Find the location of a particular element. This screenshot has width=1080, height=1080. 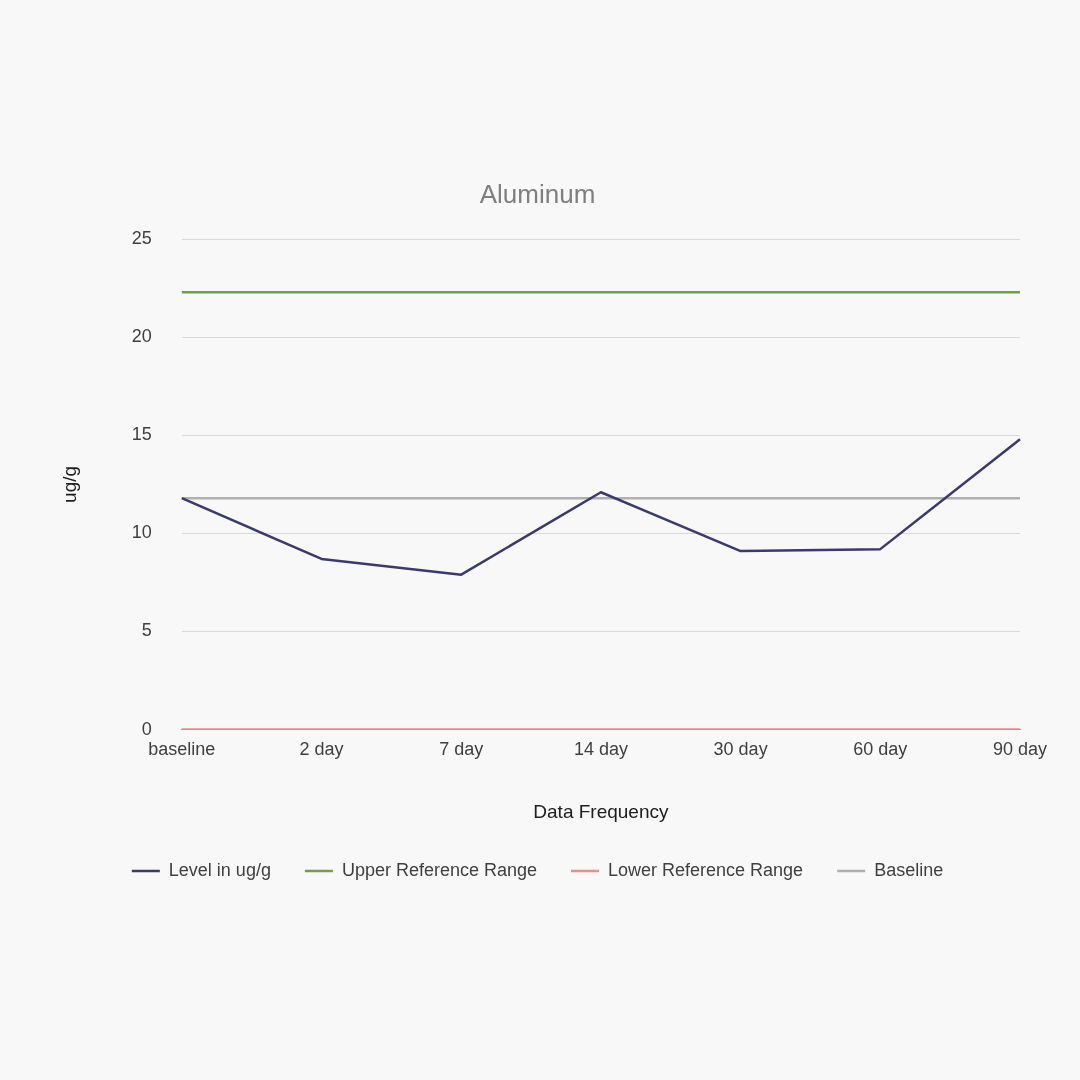

y-tick-label: 10 is located at coordinates (141, 532).